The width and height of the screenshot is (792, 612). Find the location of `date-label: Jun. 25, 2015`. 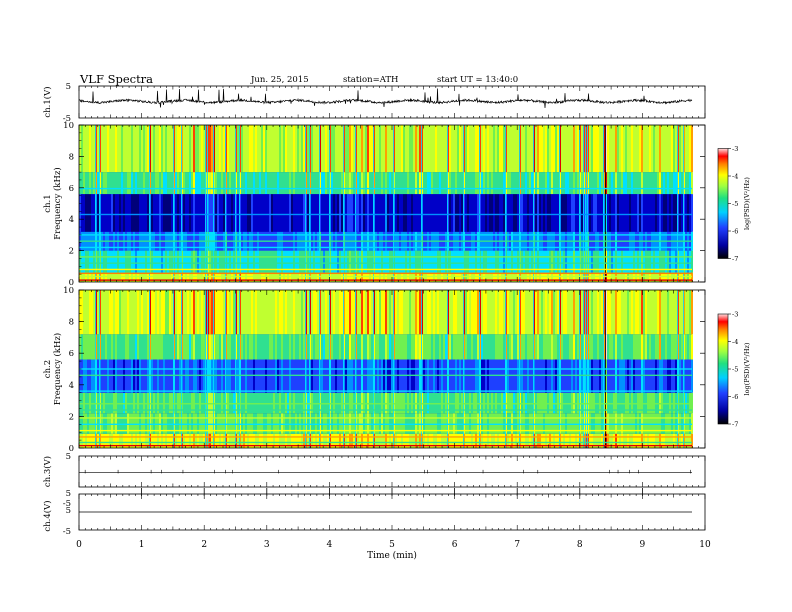

date-label: Jun. 25, 2015 is located at coordinates (280, 80).